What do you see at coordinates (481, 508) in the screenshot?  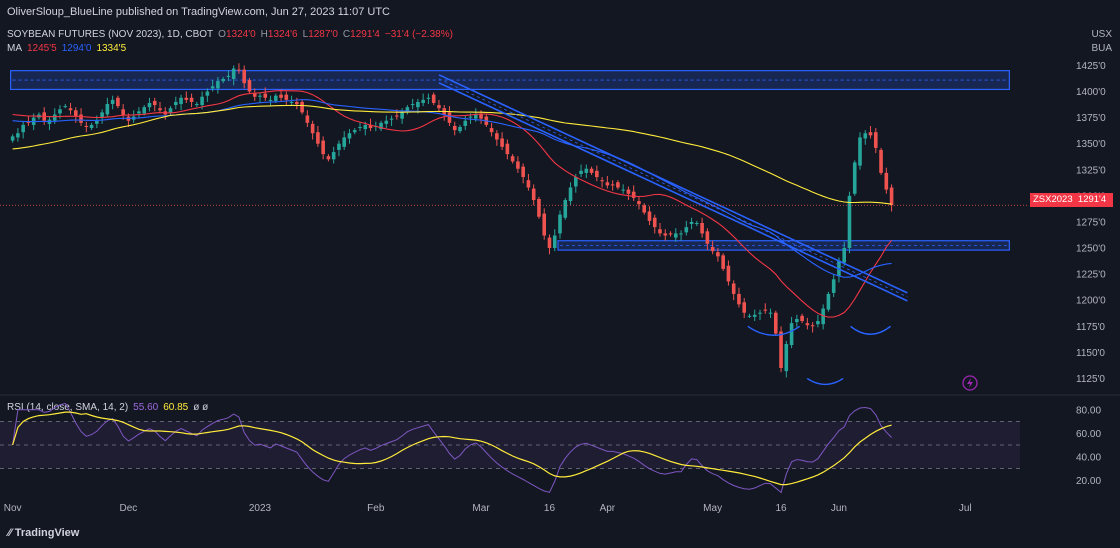 I see `time-axis-tick: Mar` at bounding box center [481, 508].